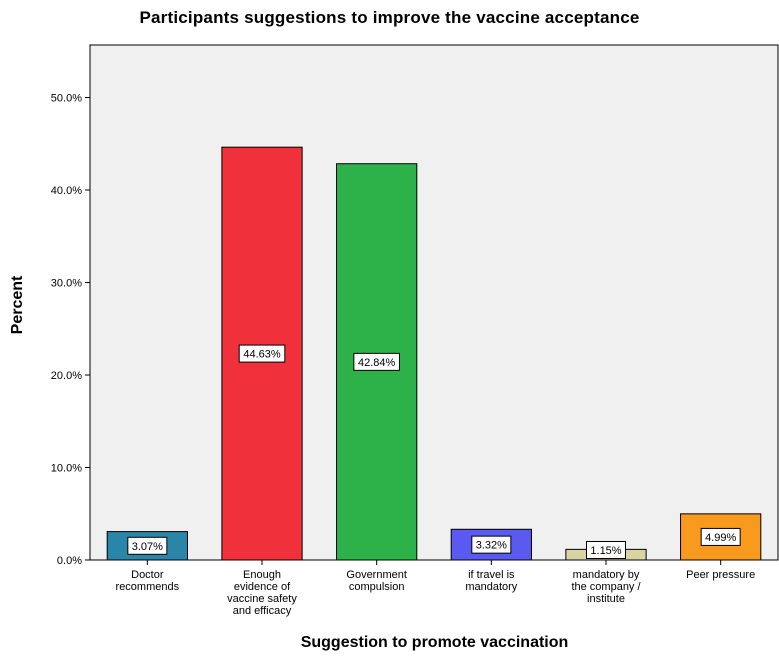 The image size is (779, 656). What do you see at coordinates (66, 99) in the screenshot?
I see `y-tick-label: 50.0%` at bounding box center [66, 99].